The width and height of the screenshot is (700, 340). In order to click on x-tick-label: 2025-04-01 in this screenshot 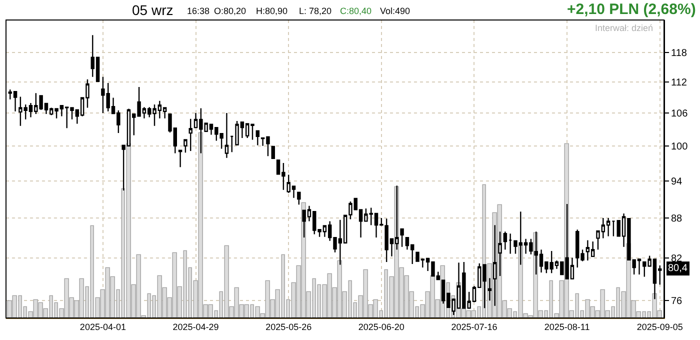, I will do `click(103, 327)`.